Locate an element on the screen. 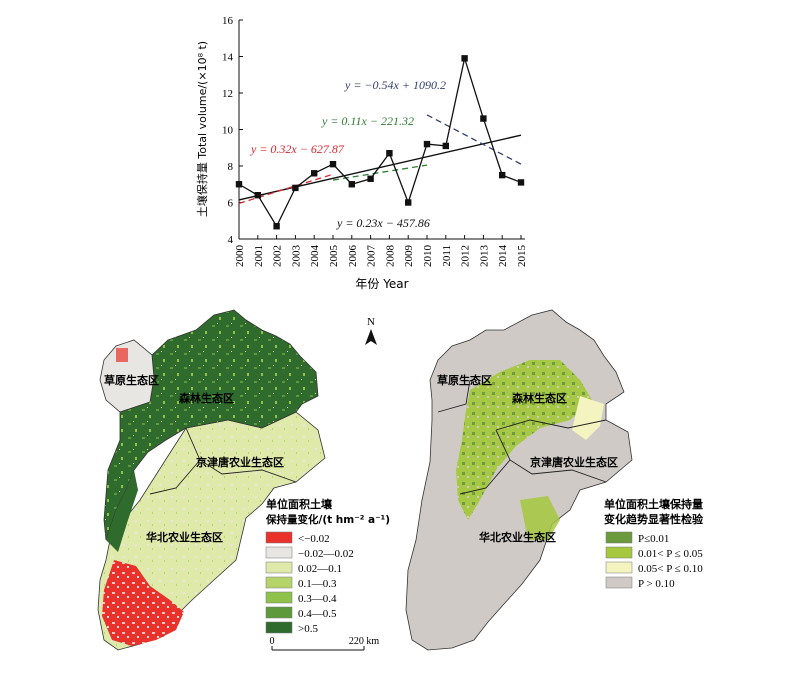 The width and height of the screenshot is (800, 673). region-label-grassland-r: 草原生态区 is located at coordinates (464, 380).